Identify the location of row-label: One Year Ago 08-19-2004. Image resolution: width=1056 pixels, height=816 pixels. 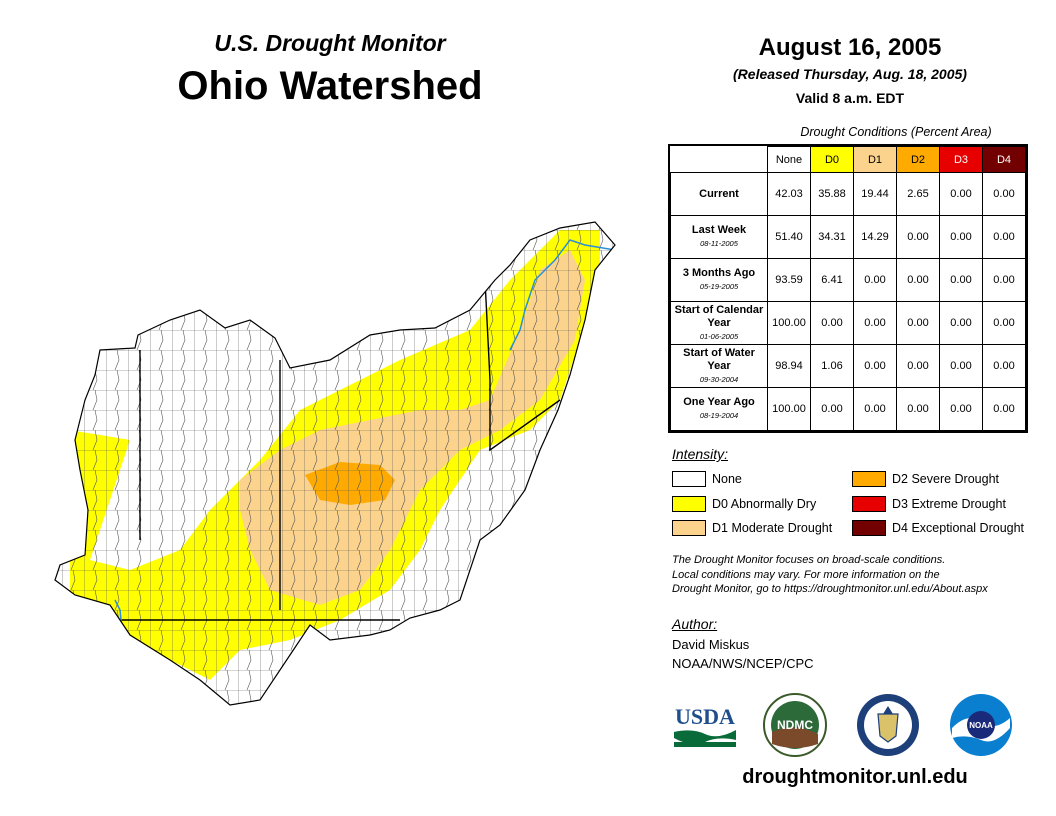
(719, 409).